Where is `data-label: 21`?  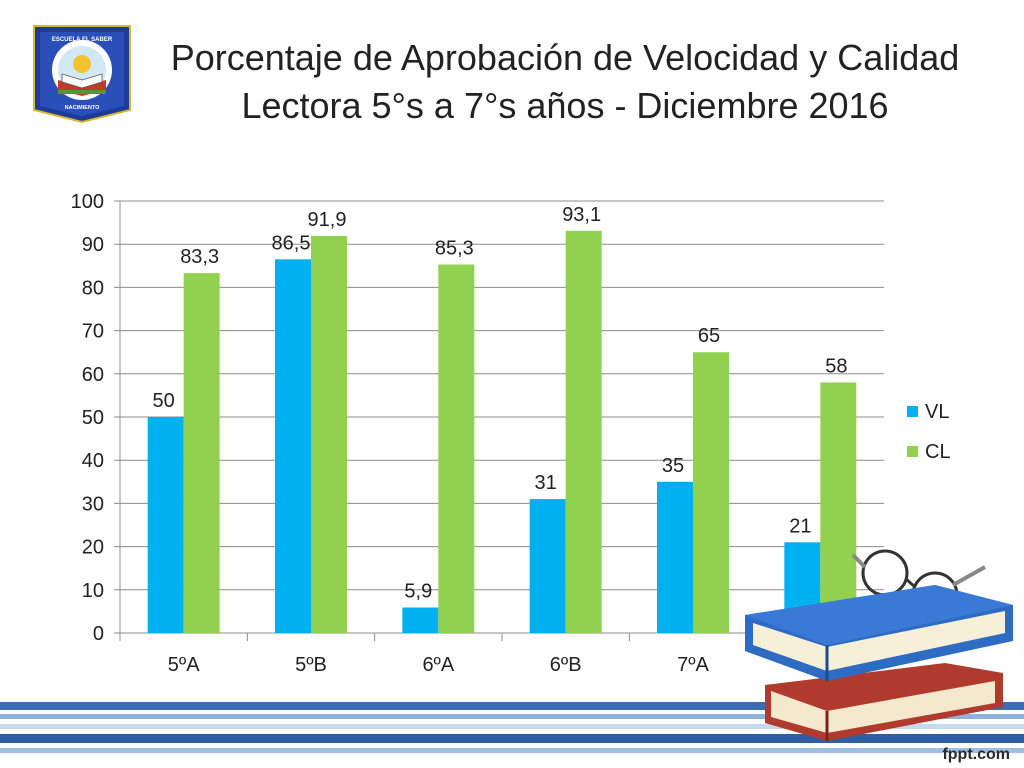 data-label: 21 is located at coordinates (800, 526).